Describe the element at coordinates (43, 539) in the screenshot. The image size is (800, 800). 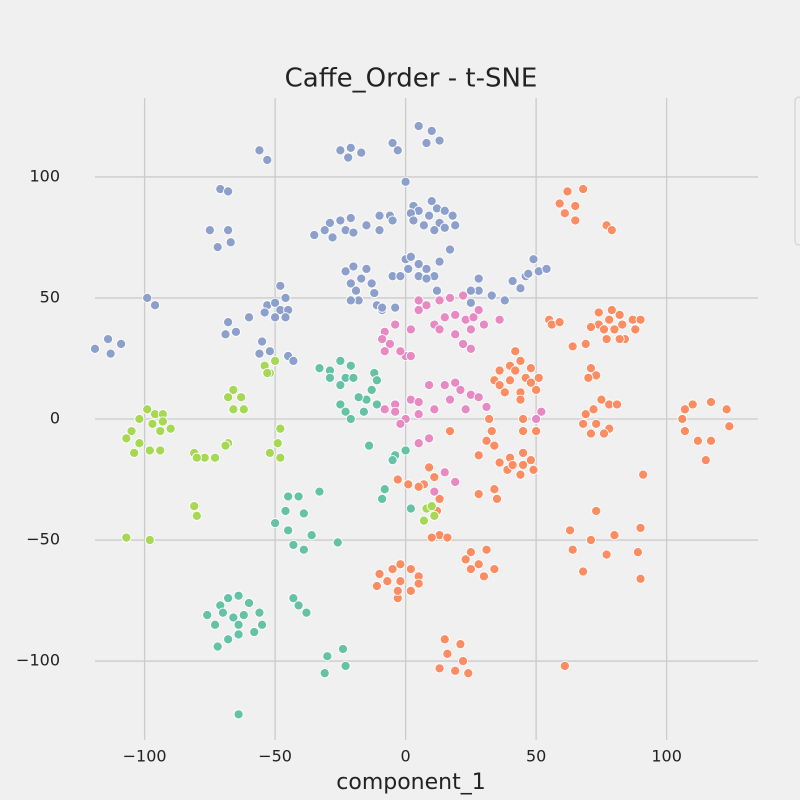
I see `y-tick-label: −50` at that location.